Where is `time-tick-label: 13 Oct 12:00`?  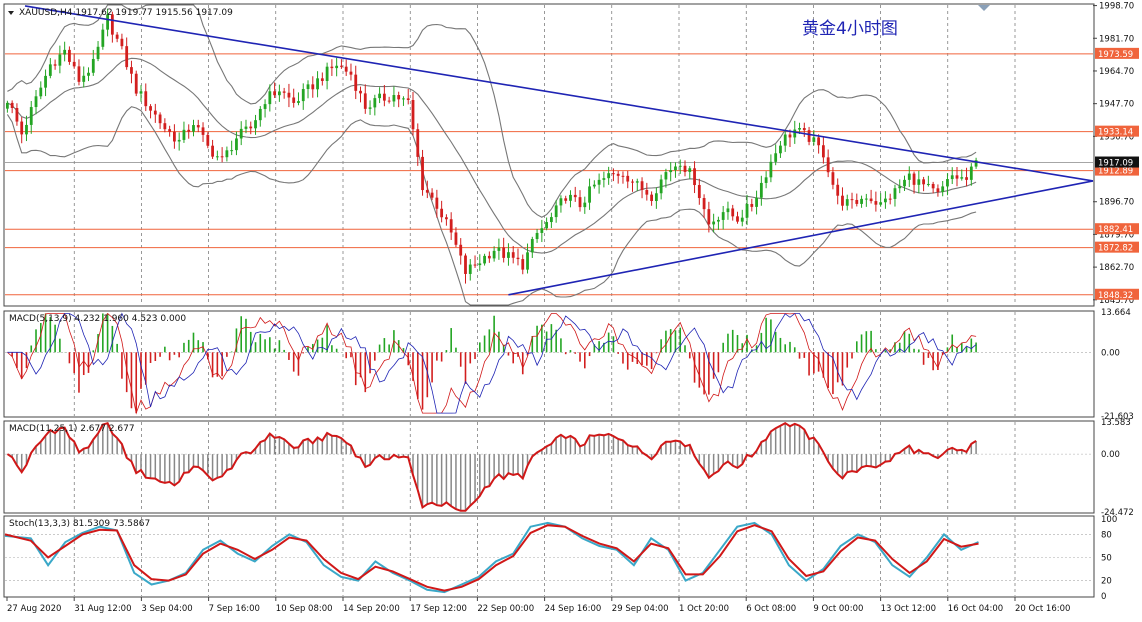 time-tick-label: 13 Oct 12:00 is located at coordinates (908, 609).